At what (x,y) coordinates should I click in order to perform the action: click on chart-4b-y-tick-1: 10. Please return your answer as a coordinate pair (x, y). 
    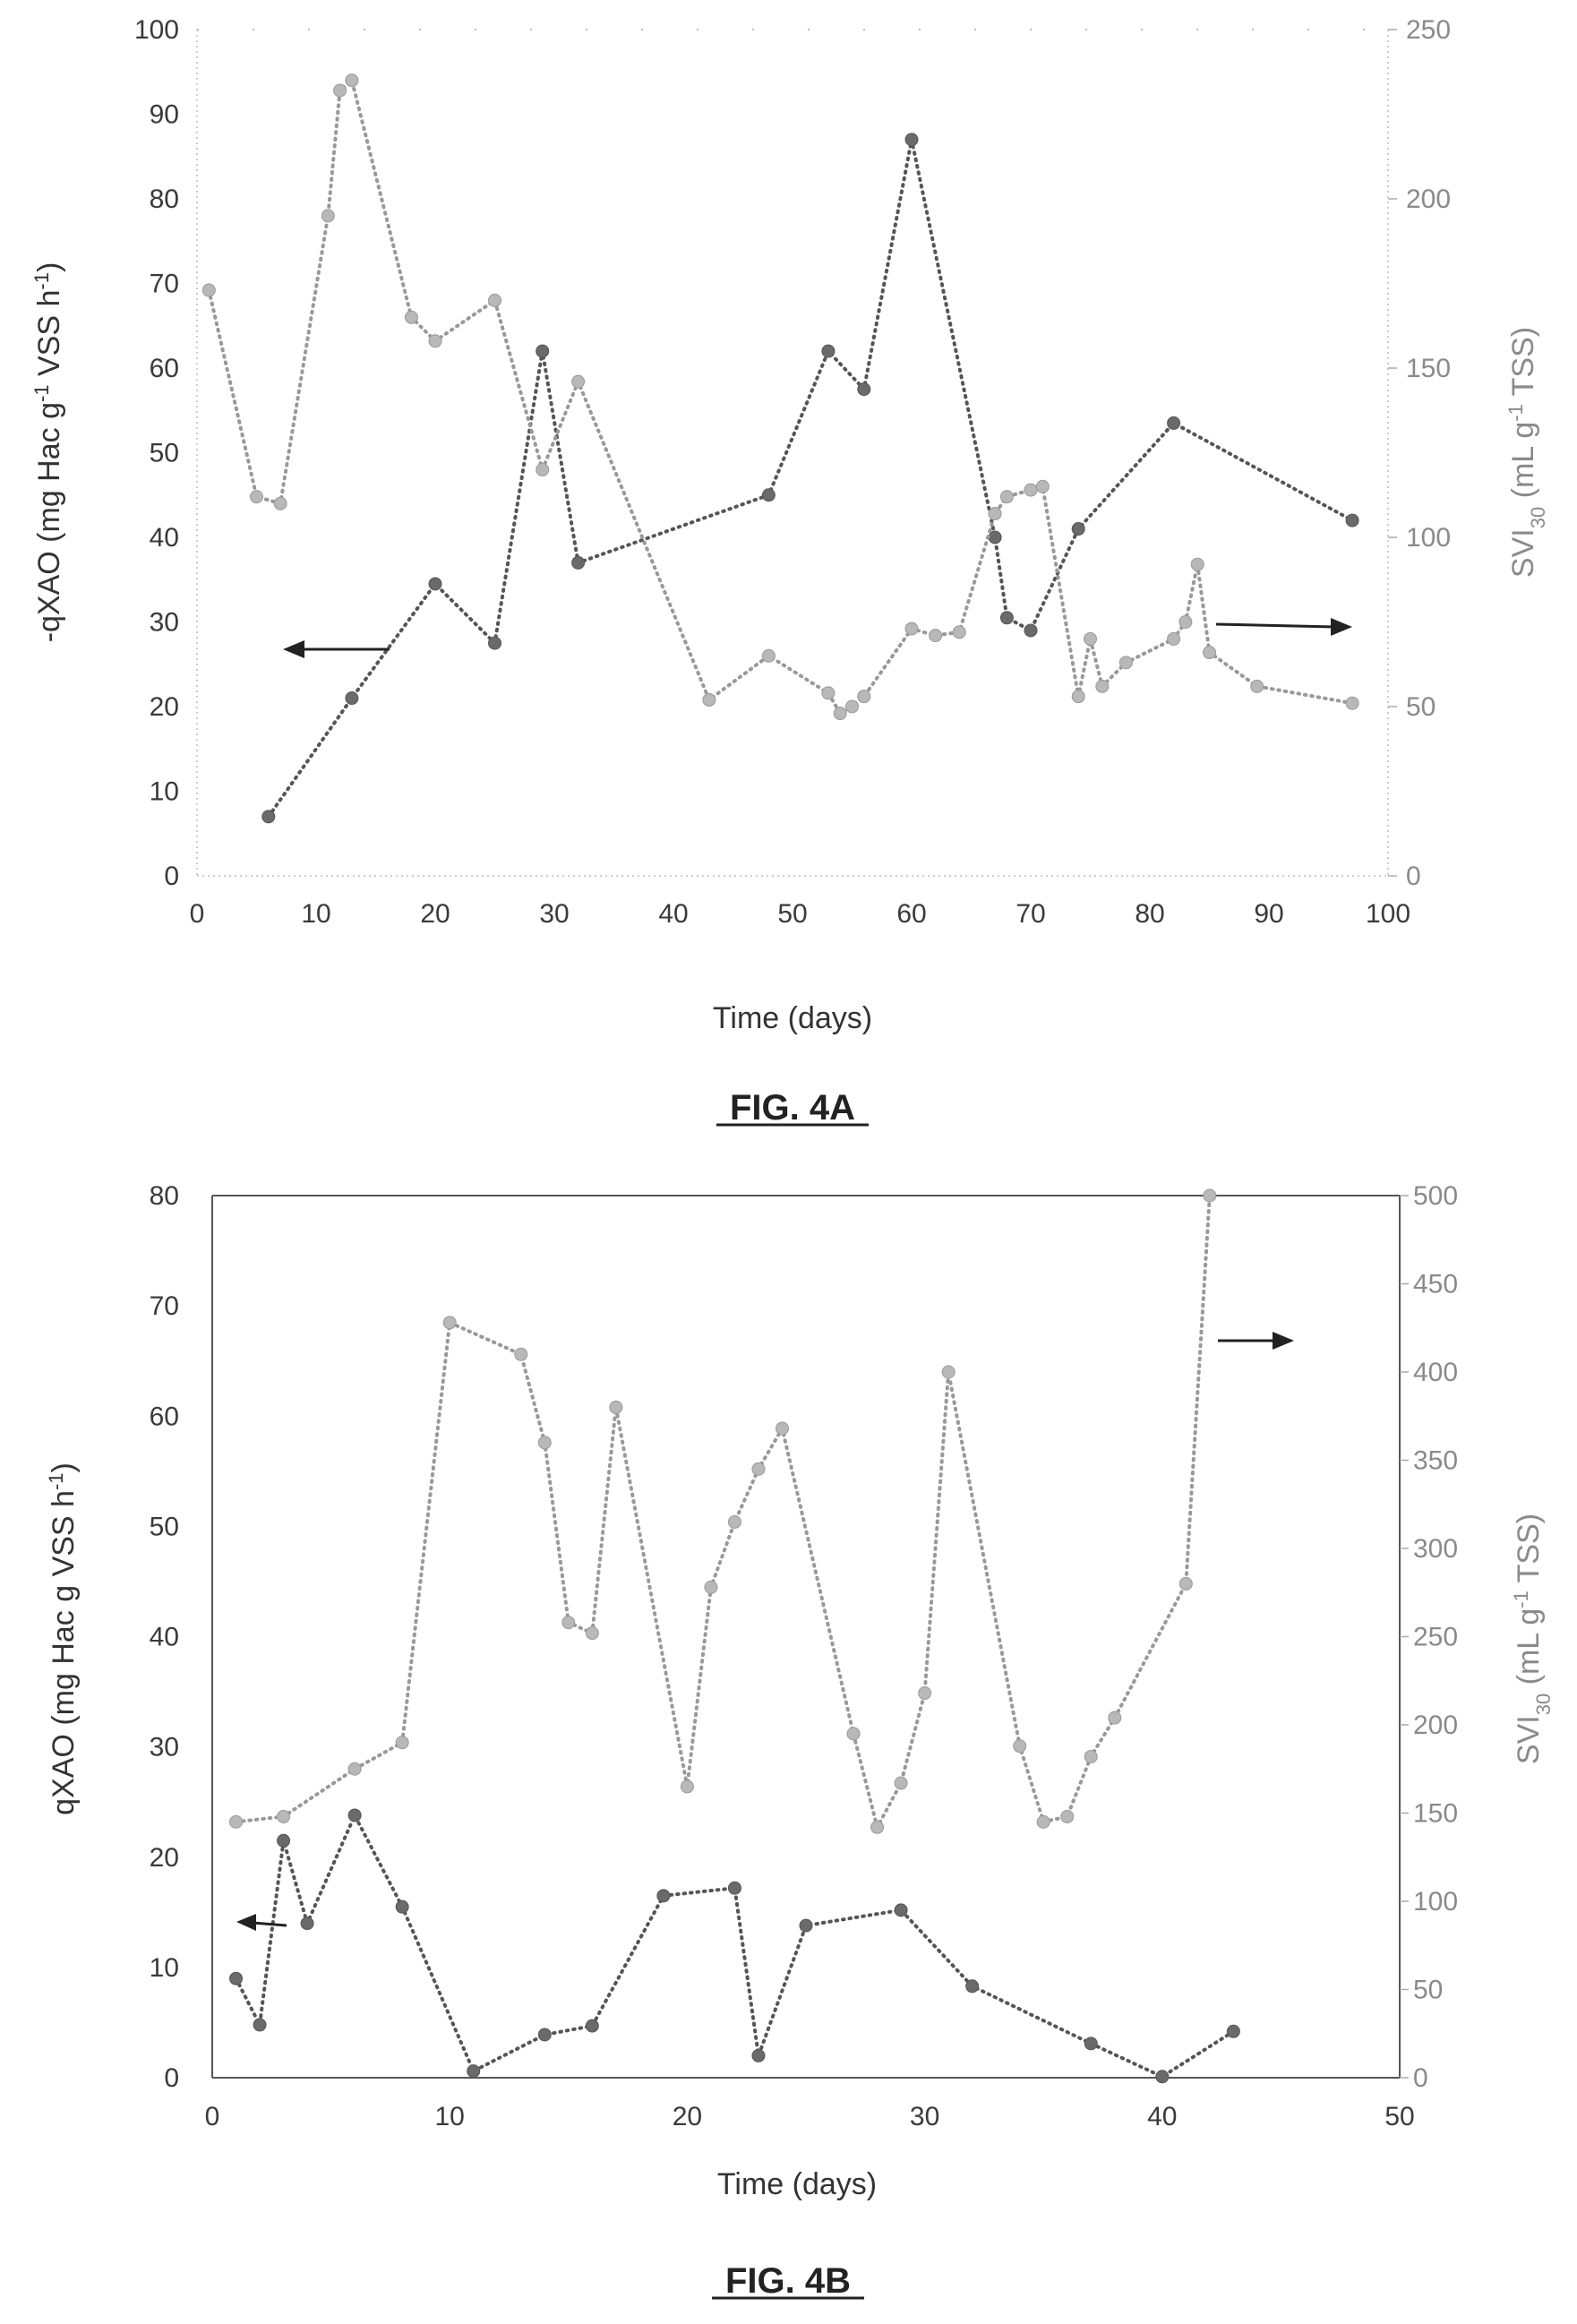
    Looking at the image, I should click on (165, 1968).